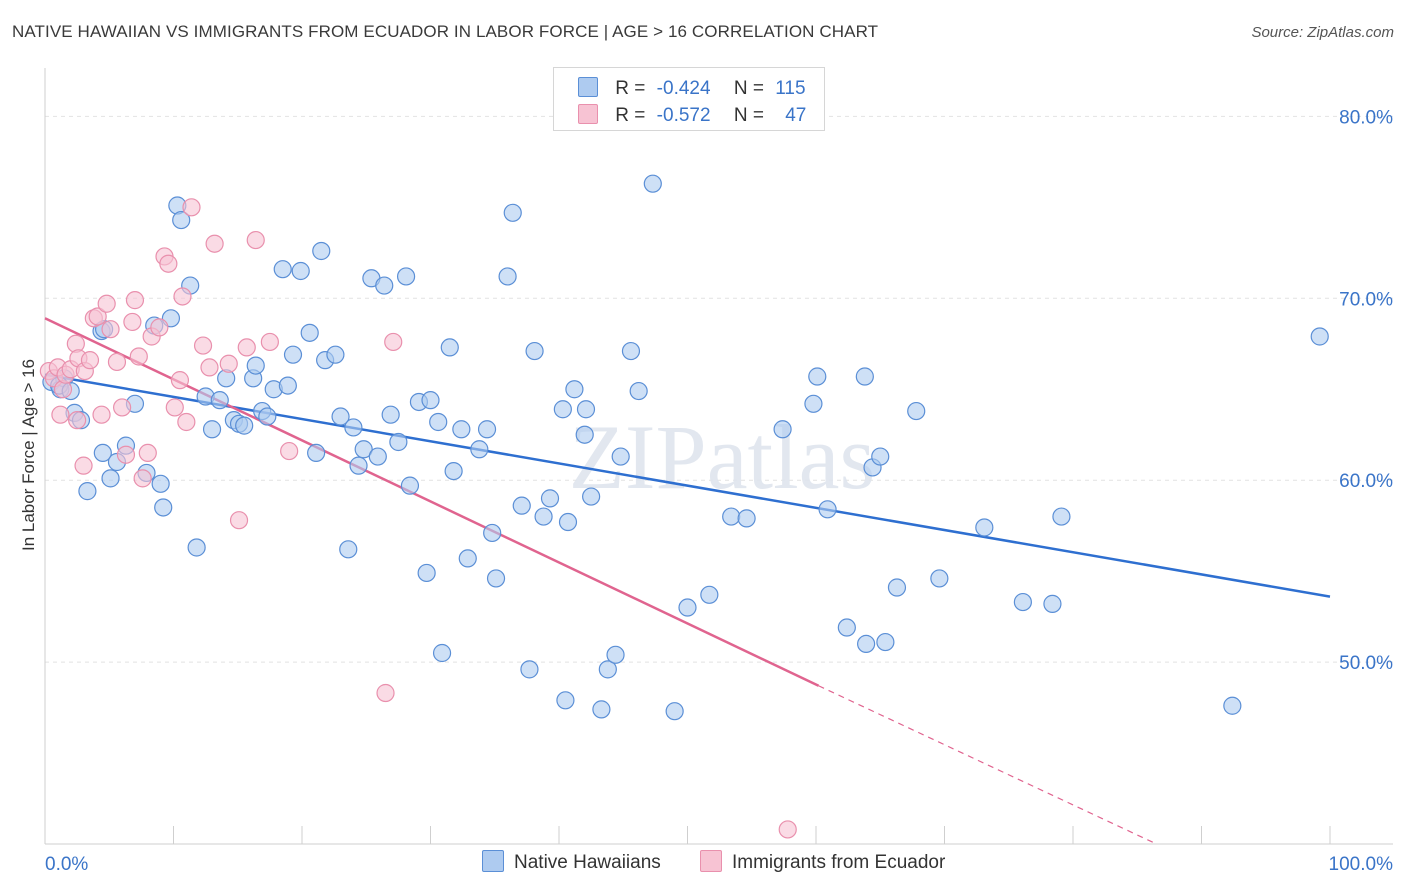 The height and width of the screenshot is (892, 1406). Describe the element at coordinates (689, 99) in the screenshot. I see `stats-legend: R = -0.424 N = 115 R = -0.572 N = 47` at that location.